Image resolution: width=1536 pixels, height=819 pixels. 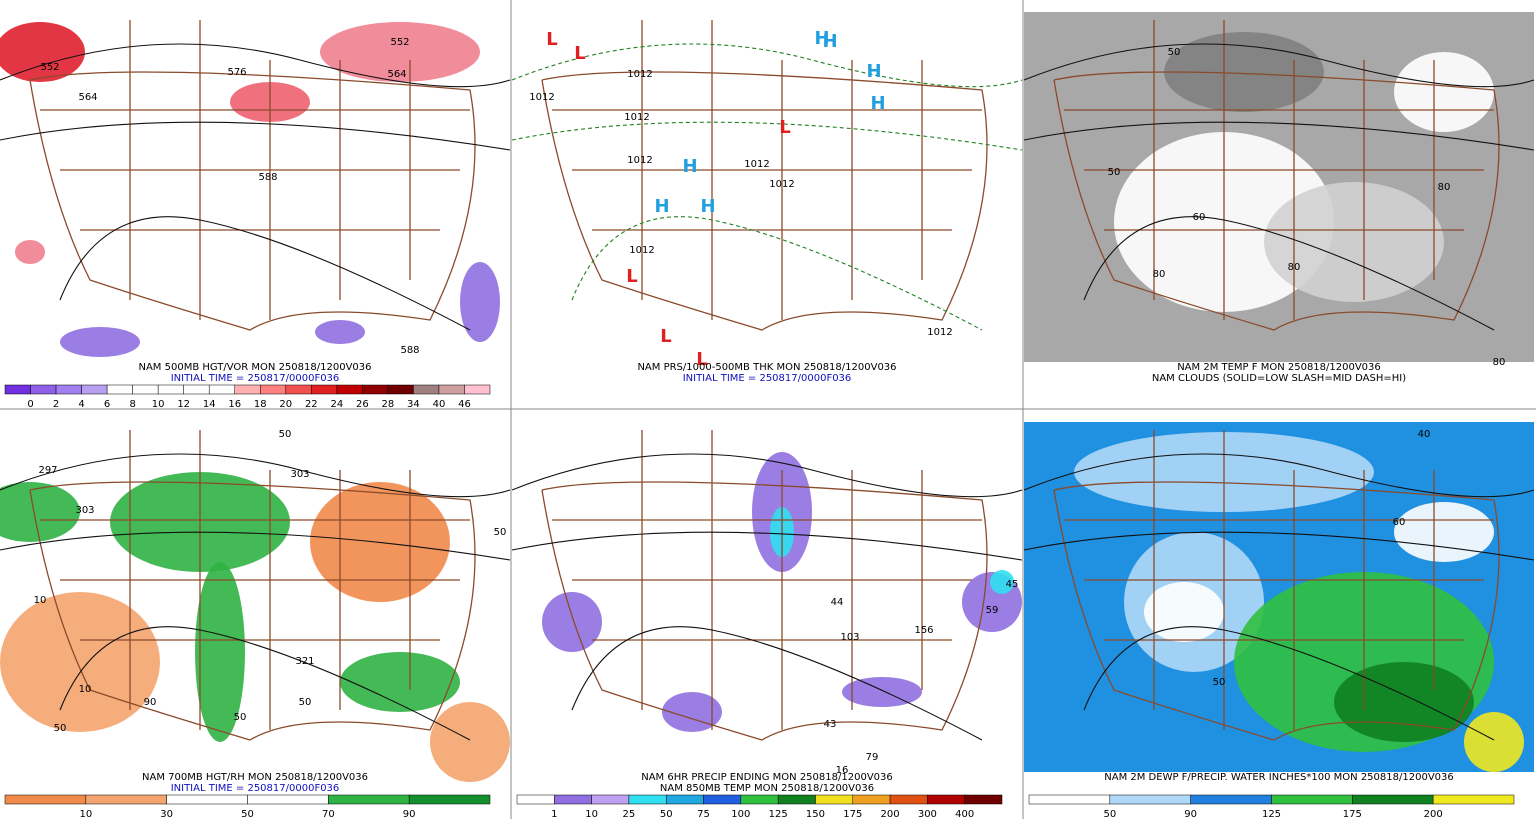 What do you see at coordinates (304, 661) in the screenshot?
I see `map-label: 321` at bounding box center [304, 661].